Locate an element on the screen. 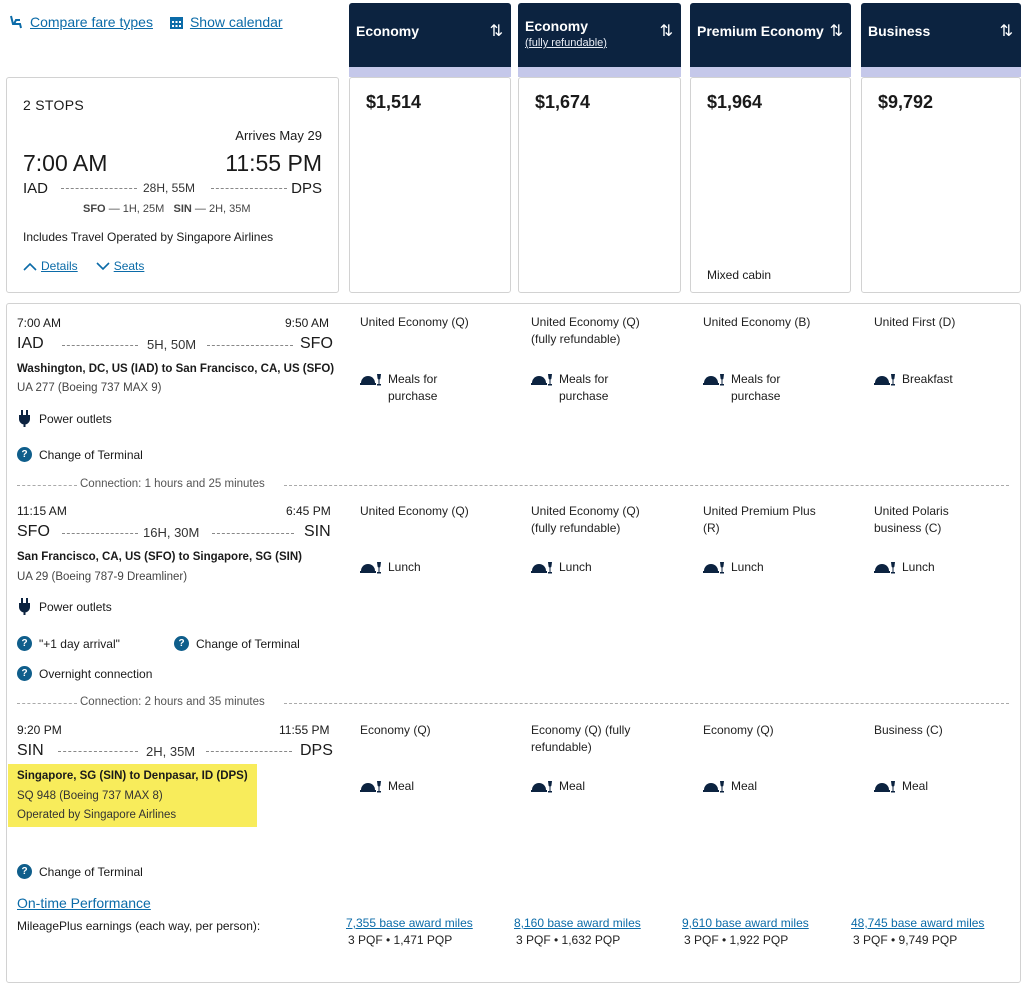 This screenshot has height=989, width=1024. summary-links: Details Seats is located at coordinates (83, 266).